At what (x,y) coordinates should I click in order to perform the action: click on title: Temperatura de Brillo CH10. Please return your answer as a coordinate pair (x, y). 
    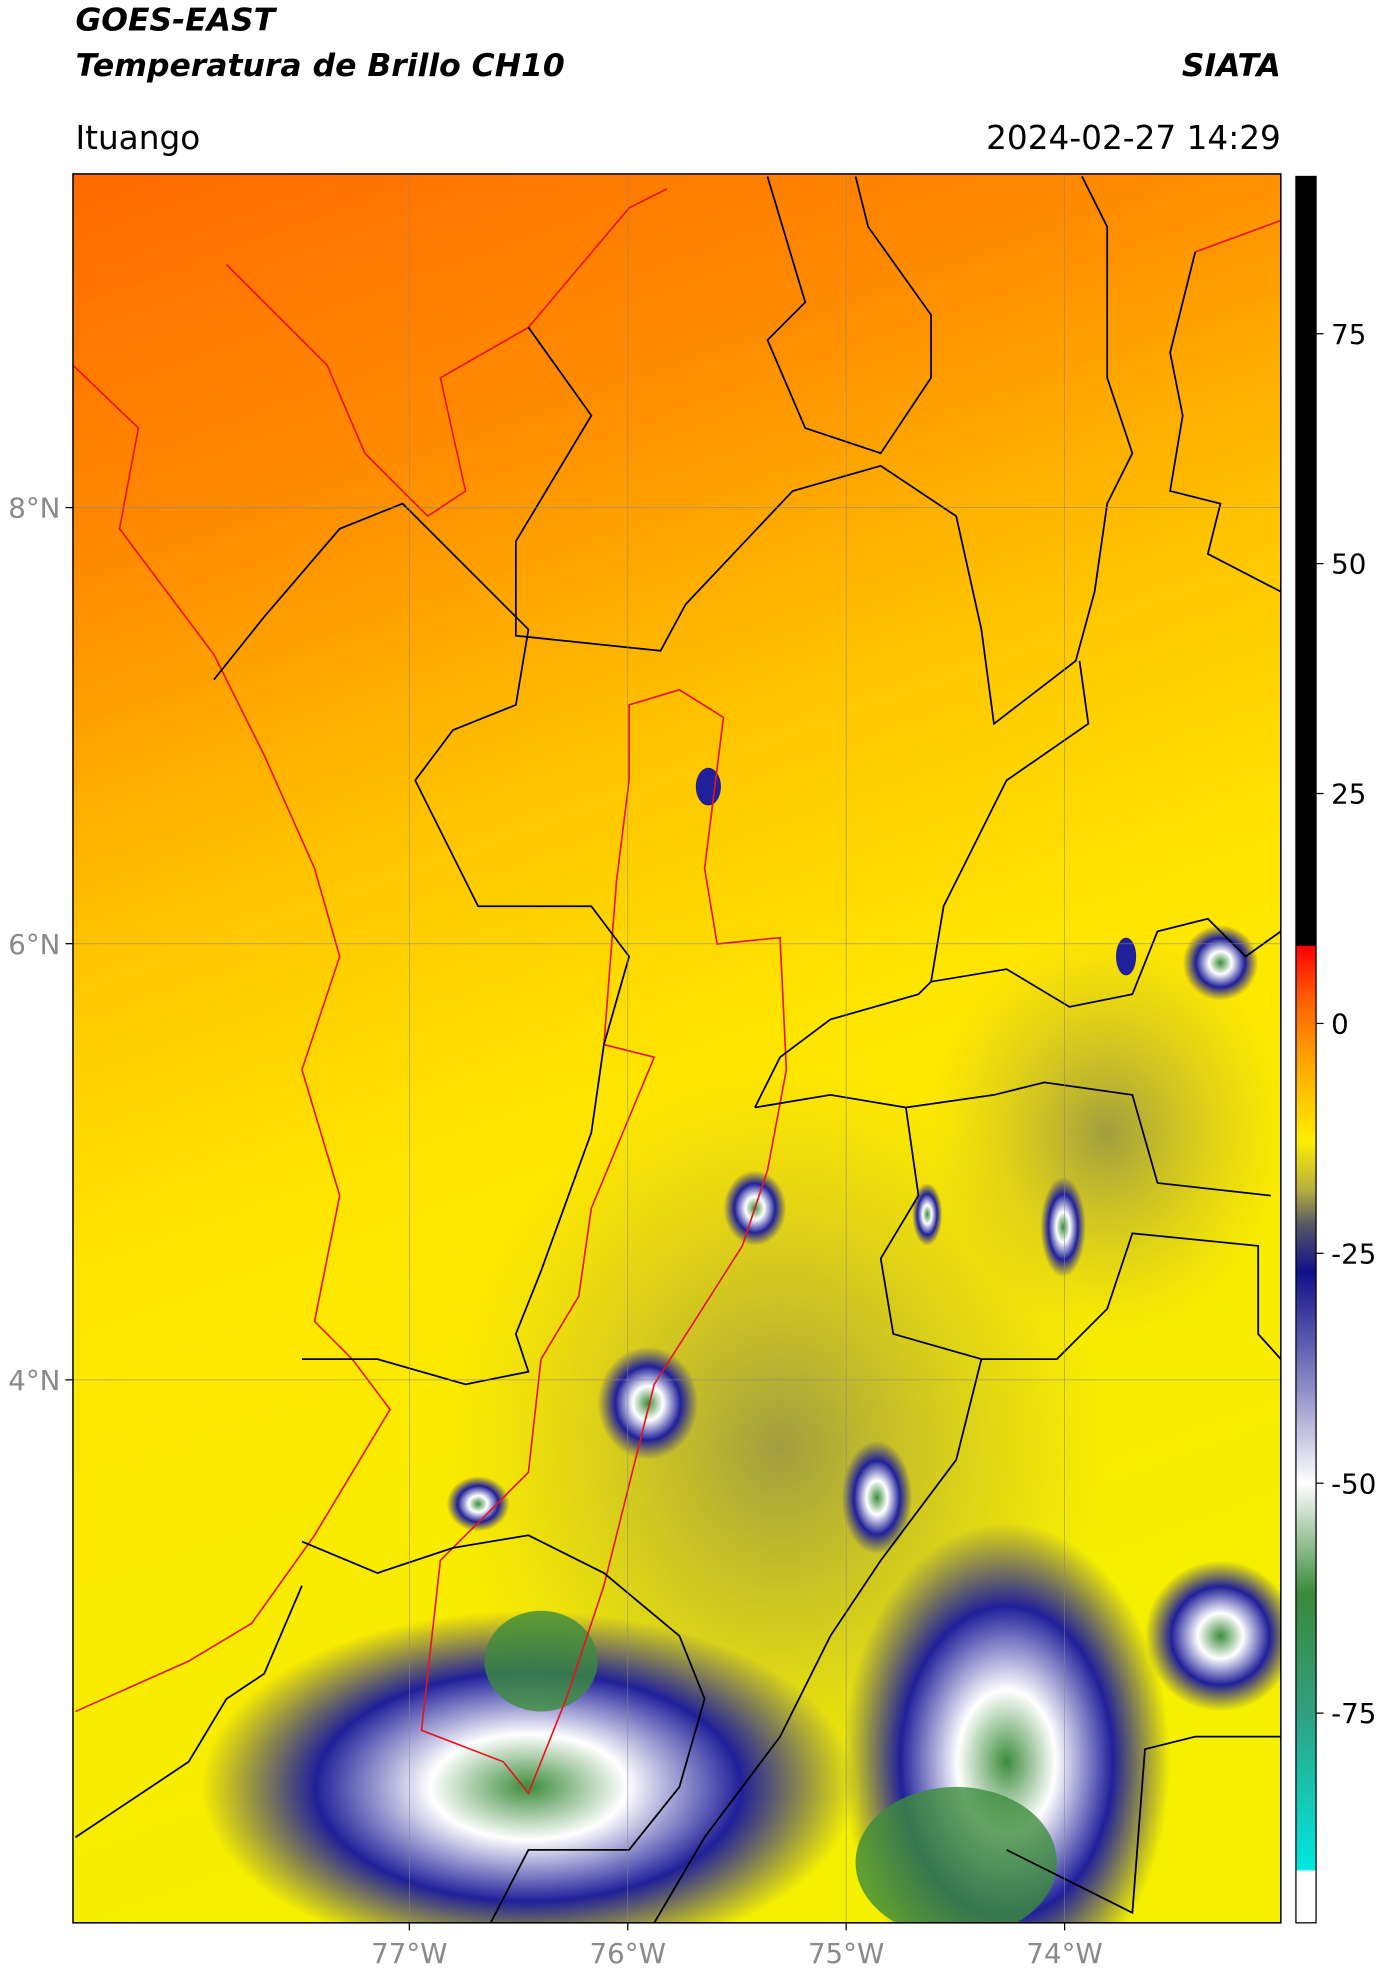
    Looking at the image, I should click on (319, 66).